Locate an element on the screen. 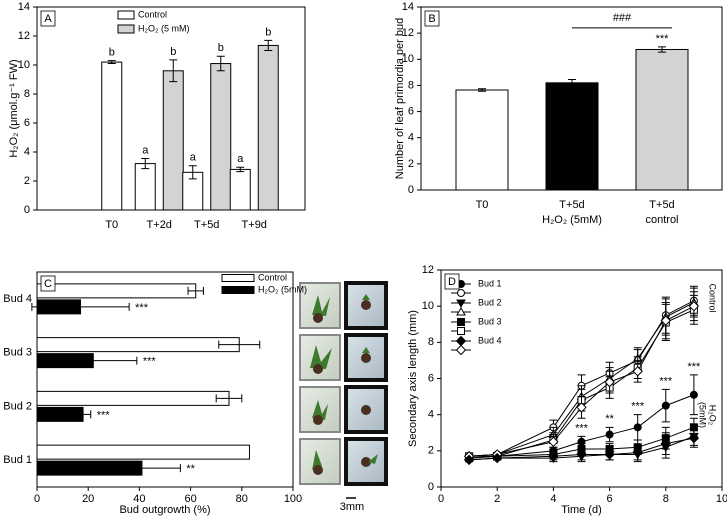 This screenshot has height=516, width=727. y-tick-label: 6 is located at coordinates (411, 111).